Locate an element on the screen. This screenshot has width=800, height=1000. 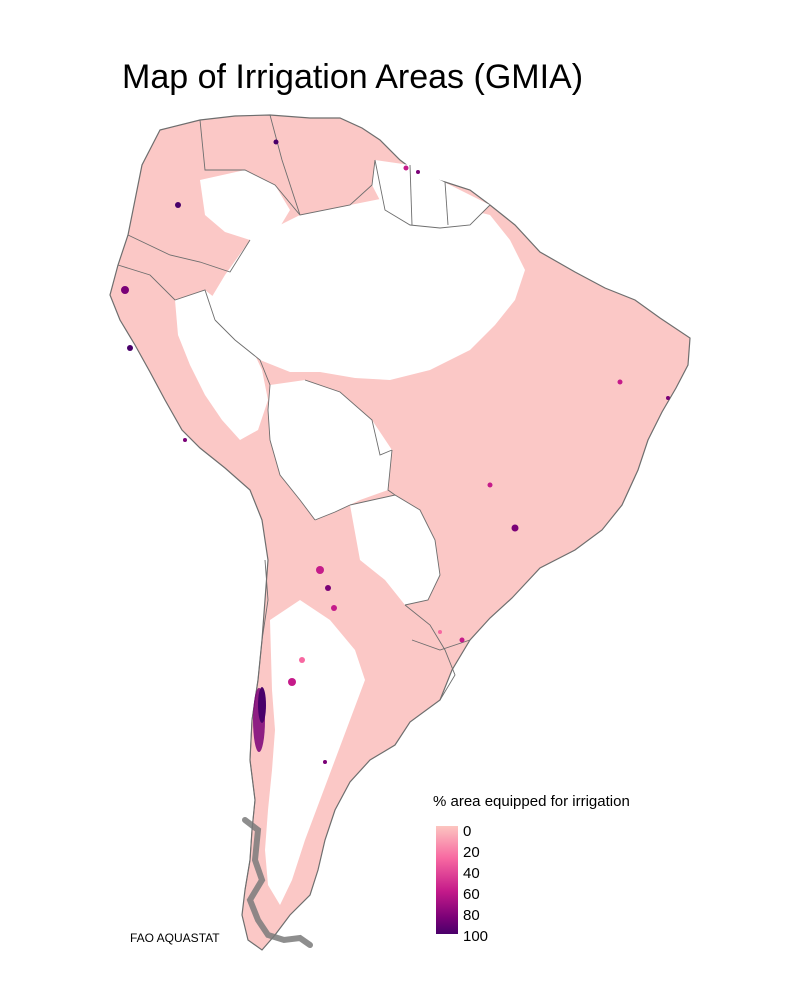
source-credit: FAO AQUASTAT is located at coordinates (175, 938).